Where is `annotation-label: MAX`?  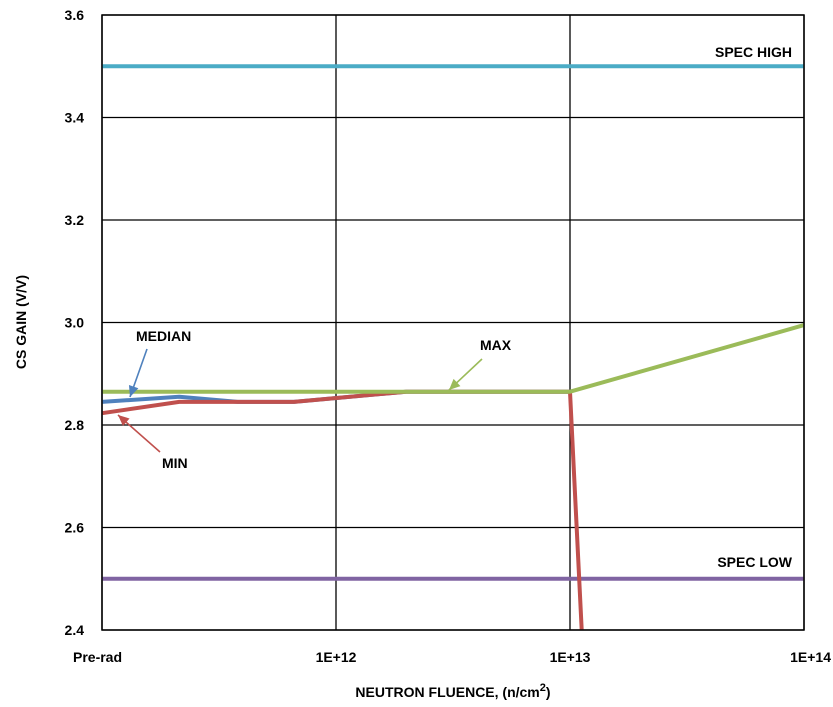 annotation-label: MAX is located at coordinates (496, 345).